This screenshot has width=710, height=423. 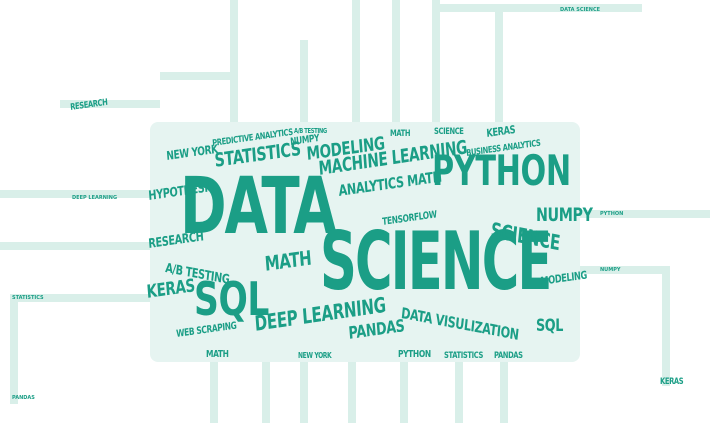 What do you see at coordinates (550, 326) in the screenshot?
I see `word-sql-2: SQL` at bounding box center [550, 326].